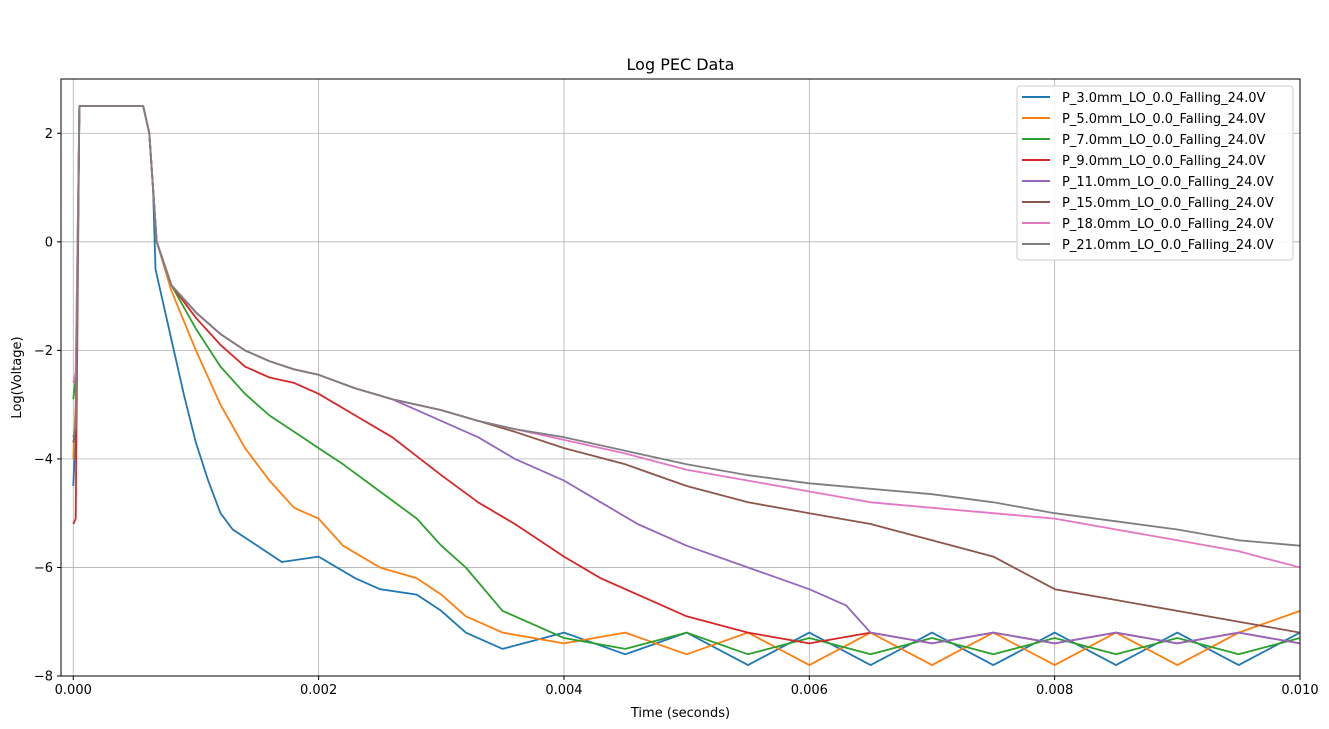 The width and height of the screenshot is (1329, 729). I want to click on y-tick-label: −8, so click(43, 677).